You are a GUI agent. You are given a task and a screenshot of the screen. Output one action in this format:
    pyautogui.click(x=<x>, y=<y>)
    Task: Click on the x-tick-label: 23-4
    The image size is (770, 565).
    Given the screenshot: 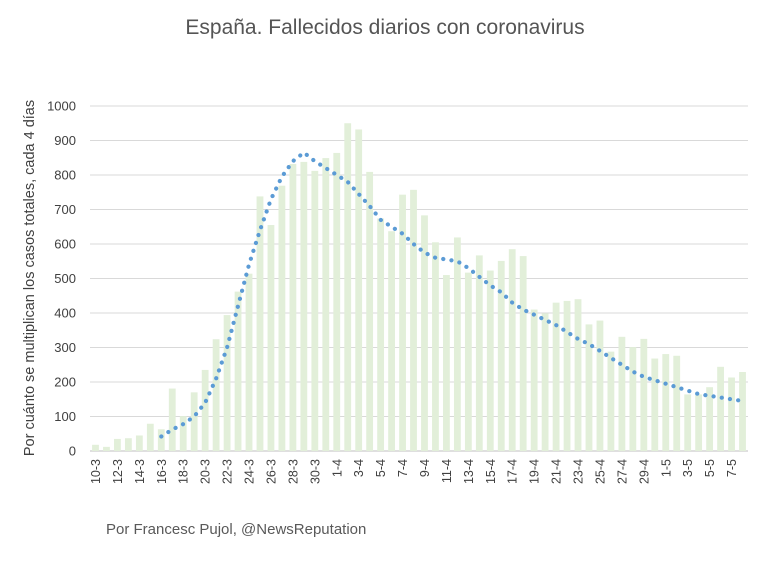 What is the action you would take?
    pyautogui.click(x=579, y=471)
    